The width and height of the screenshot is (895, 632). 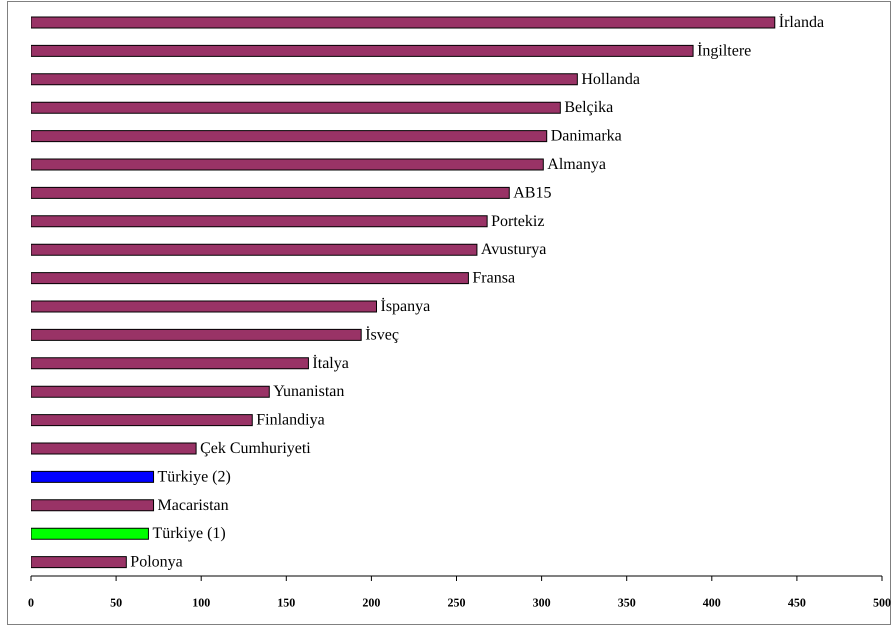 I want to click on y-tick-label: İtalya, so click(x=330, y=363).